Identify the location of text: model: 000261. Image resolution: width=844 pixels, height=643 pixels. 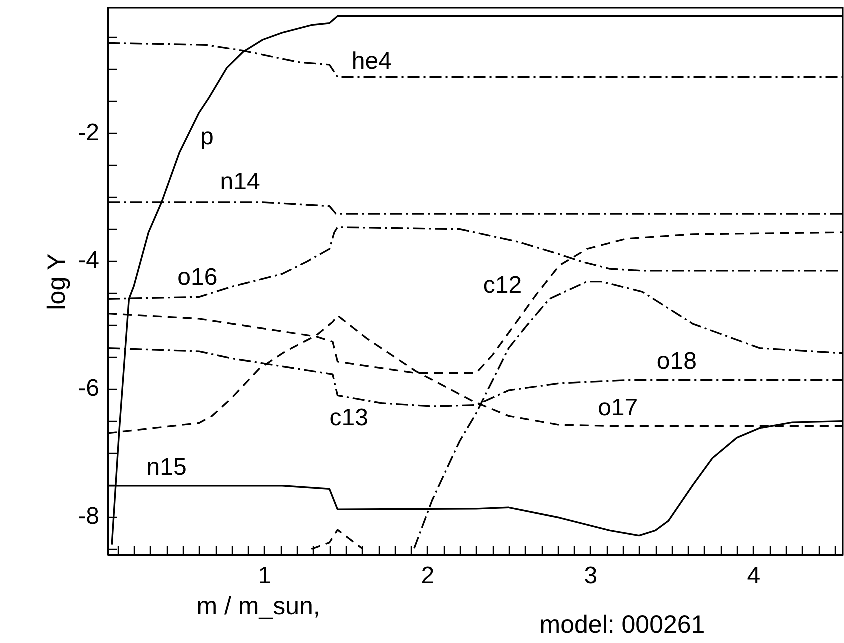
(623, 625).